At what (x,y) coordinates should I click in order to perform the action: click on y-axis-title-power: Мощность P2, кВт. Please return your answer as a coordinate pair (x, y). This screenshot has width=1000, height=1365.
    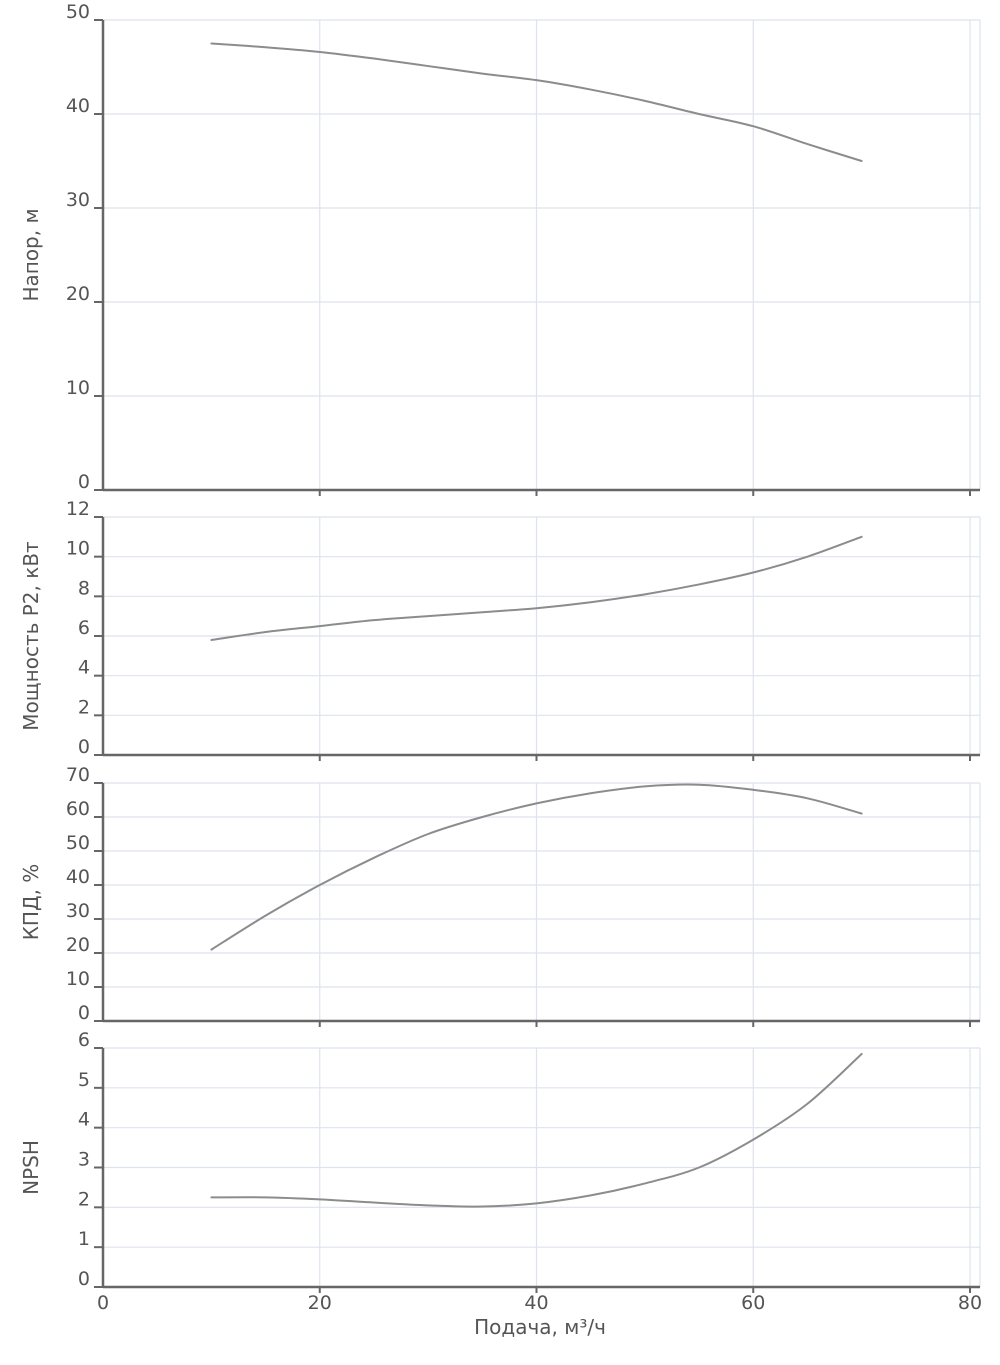
    Looking at the image, I should click on (31, 636).